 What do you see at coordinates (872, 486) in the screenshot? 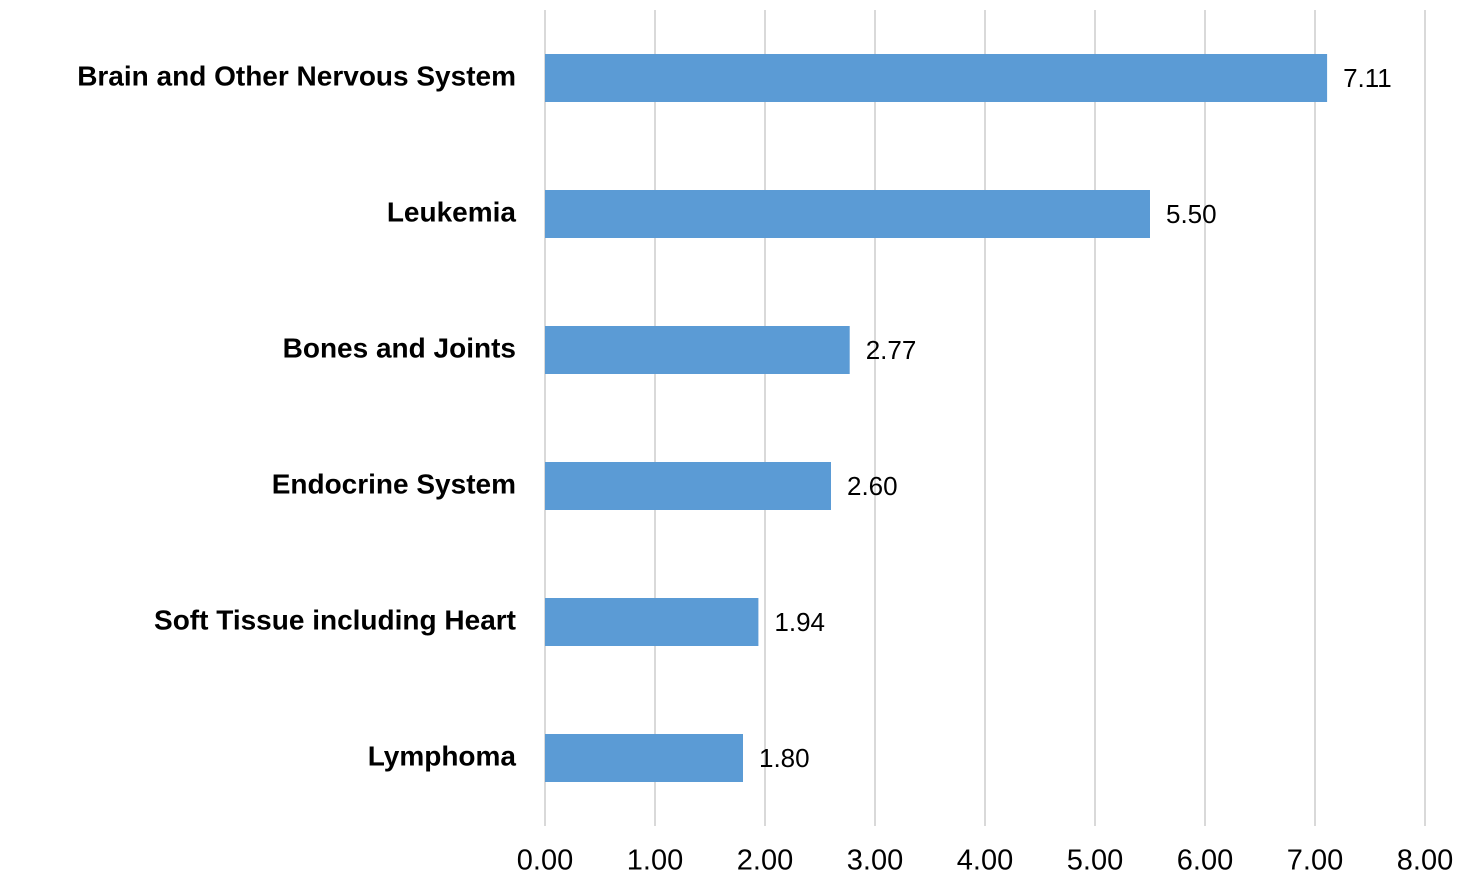
I see `value-label: 2.60` at bounding box center [872, 486].